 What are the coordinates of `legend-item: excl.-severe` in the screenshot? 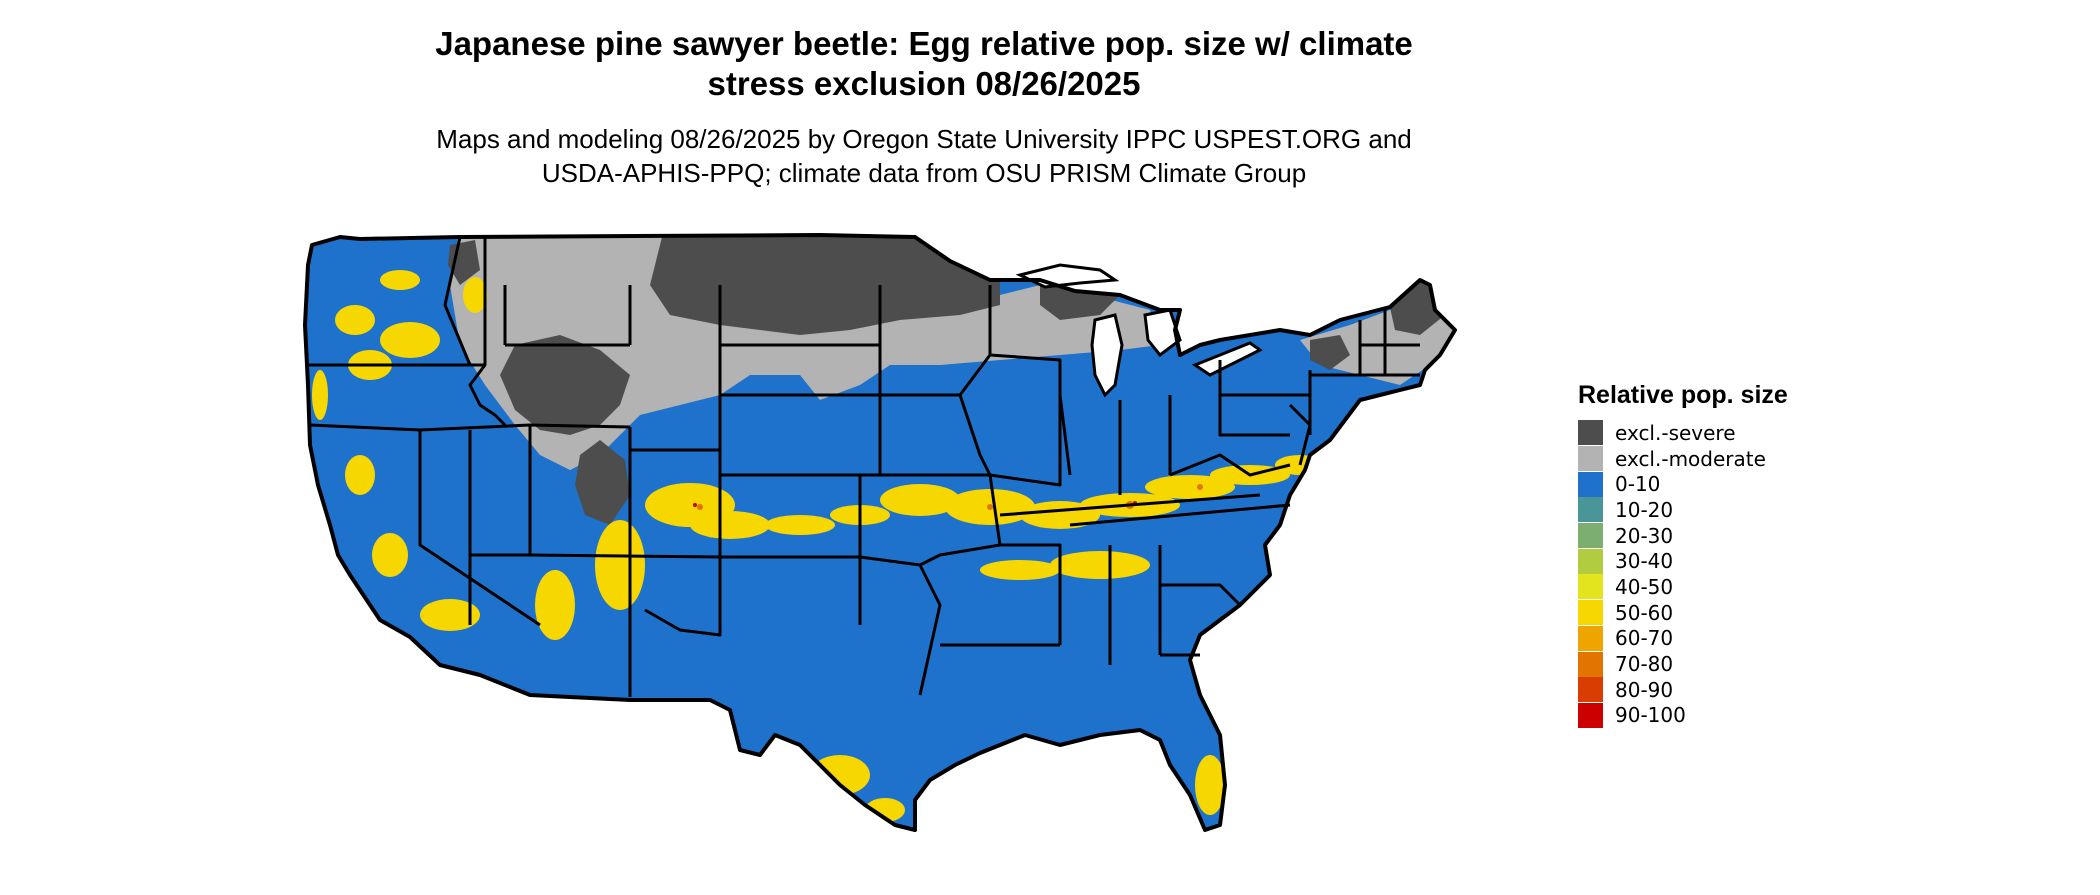 It's located at (1738, 433).